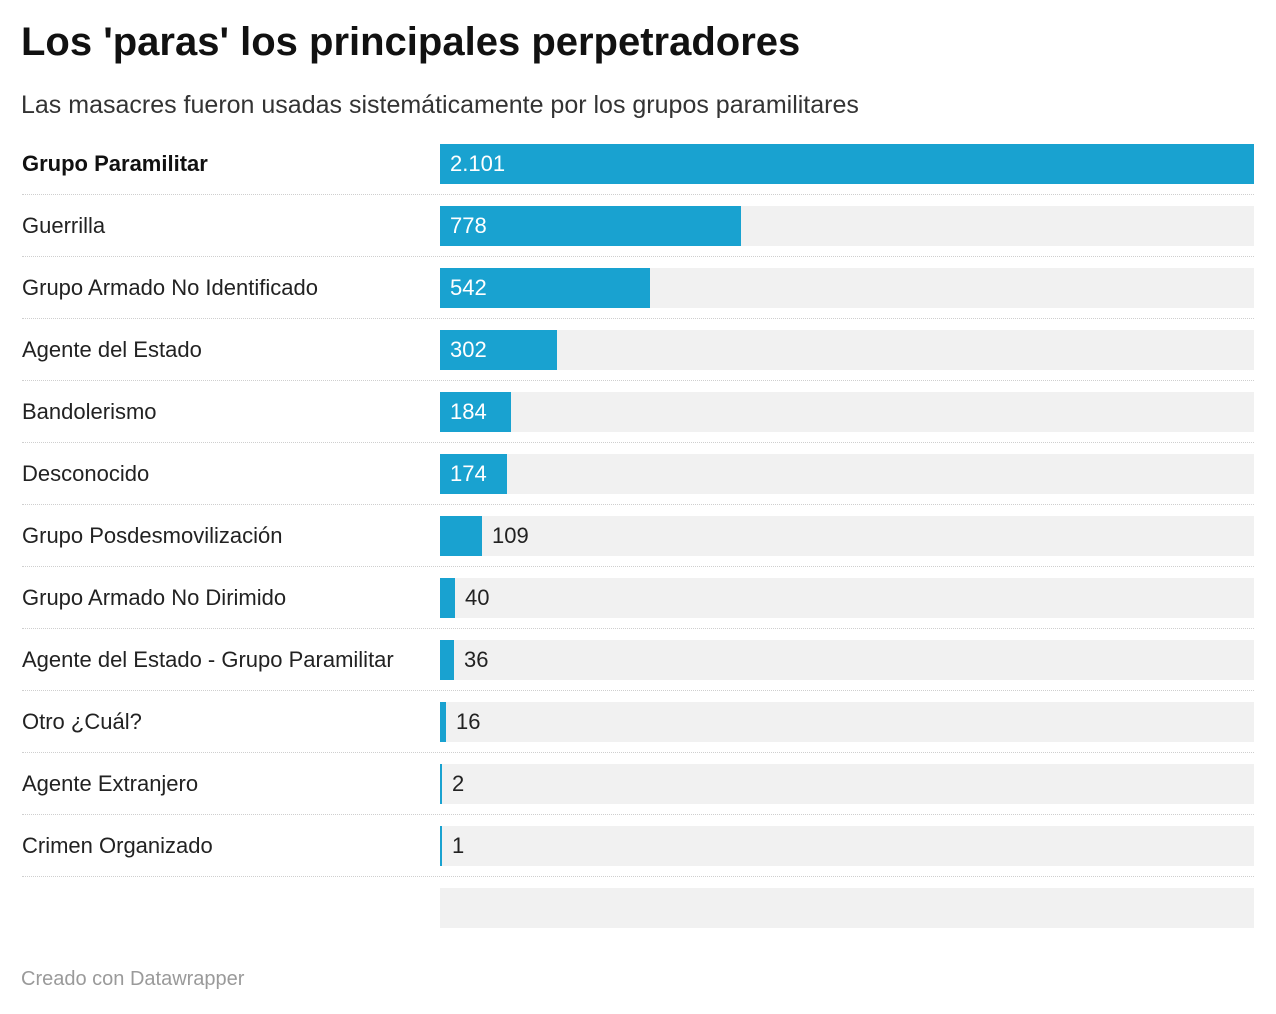  What do you see at coordinates (110, 783) in the screenshot?
I see `category-label: Agente Extranjero` at bounding box center [110, 783].